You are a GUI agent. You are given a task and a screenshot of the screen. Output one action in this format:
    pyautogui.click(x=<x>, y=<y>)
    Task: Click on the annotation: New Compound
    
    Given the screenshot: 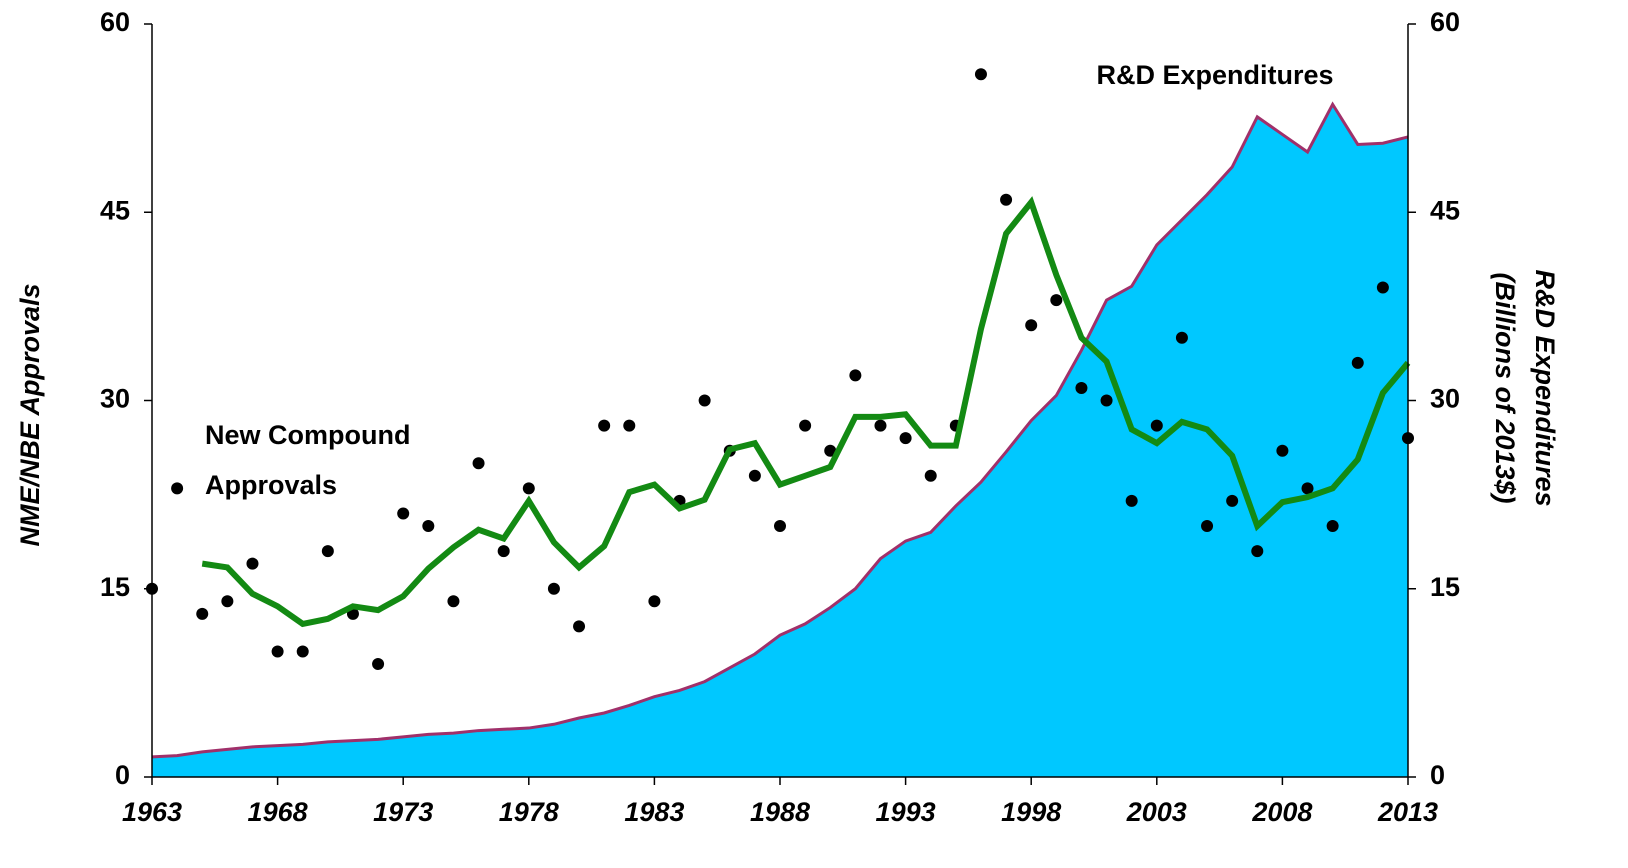 What is the action you would take?
    pyautogui.click(x=307, y=435)
    